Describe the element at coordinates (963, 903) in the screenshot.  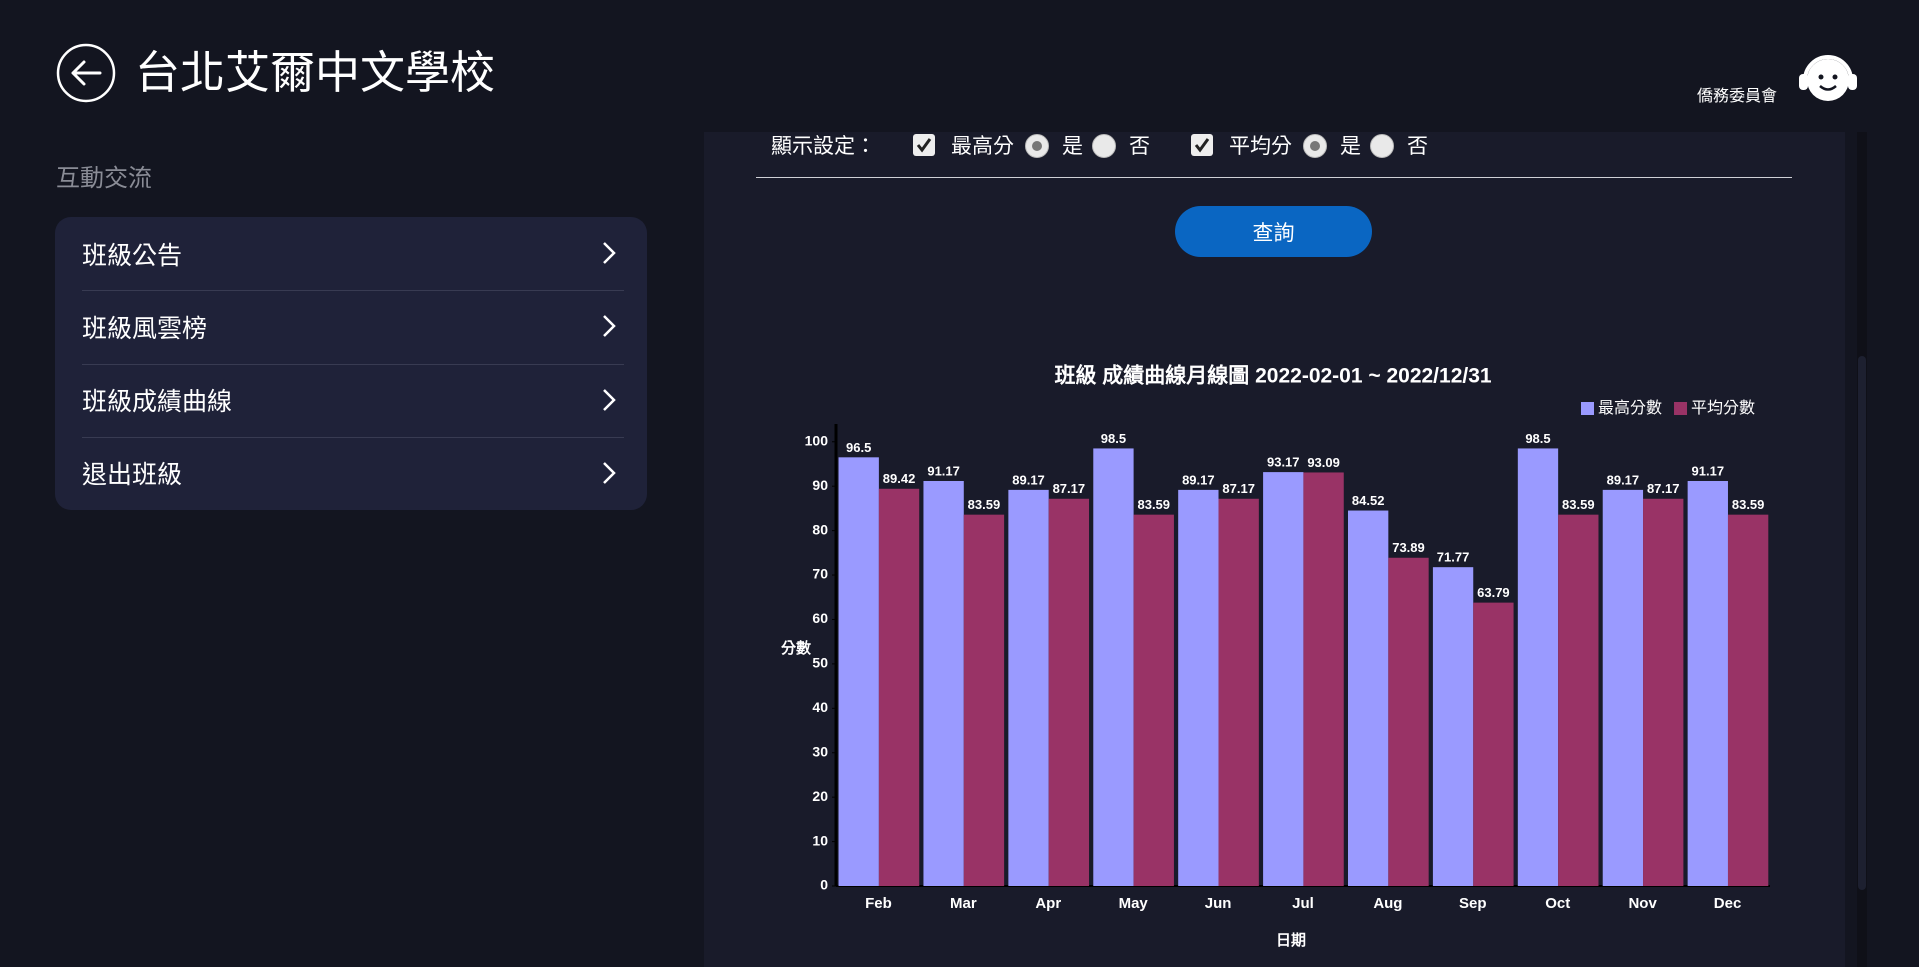
I see `x-tick-label: Mar` at that location.